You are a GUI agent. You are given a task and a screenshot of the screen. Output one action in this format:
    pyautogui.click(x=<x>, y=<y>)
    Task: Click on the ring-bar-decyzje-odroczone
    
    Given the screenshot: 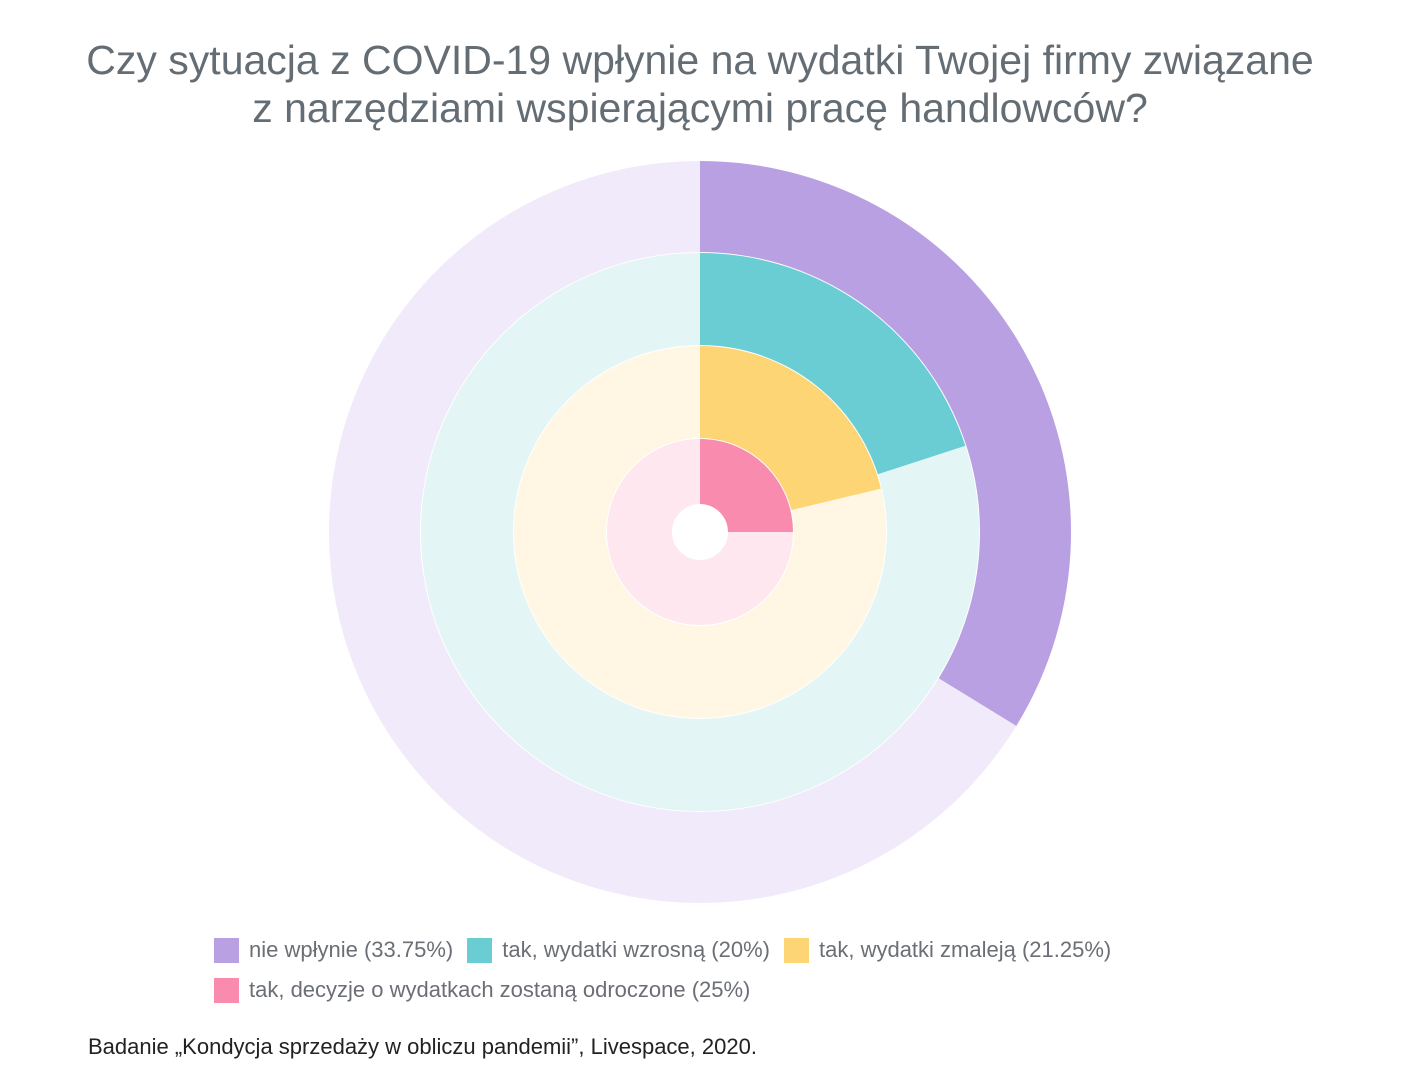 What is the action you would take?
    pyautogui.click(x=746, y=485)
    